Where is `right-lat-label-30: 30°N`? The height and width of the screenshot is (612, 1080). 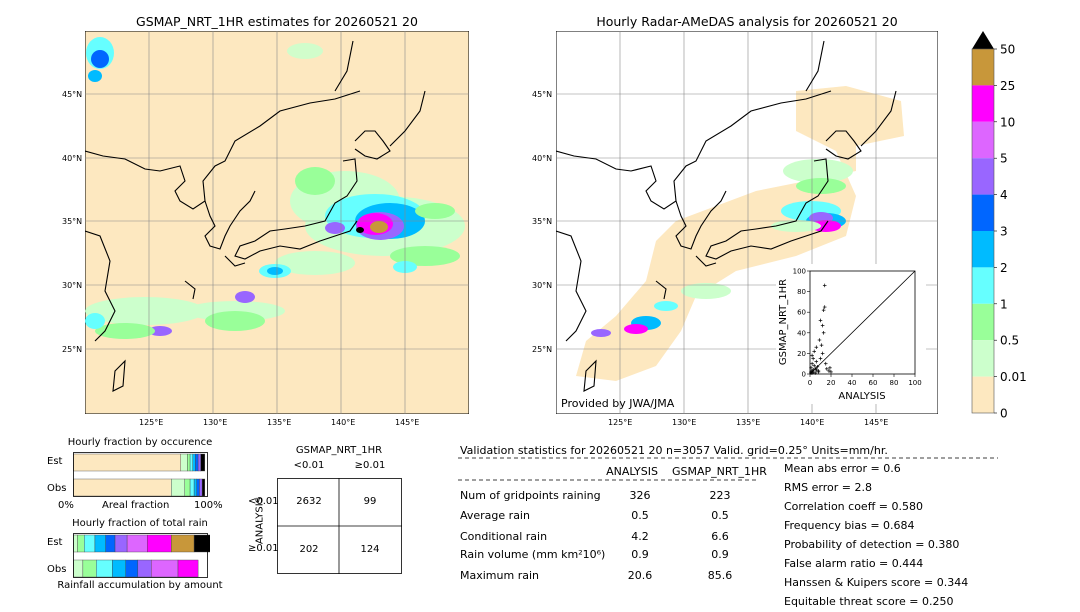
right-lat-label-30: 30°N is located at coordinates (542, 285).